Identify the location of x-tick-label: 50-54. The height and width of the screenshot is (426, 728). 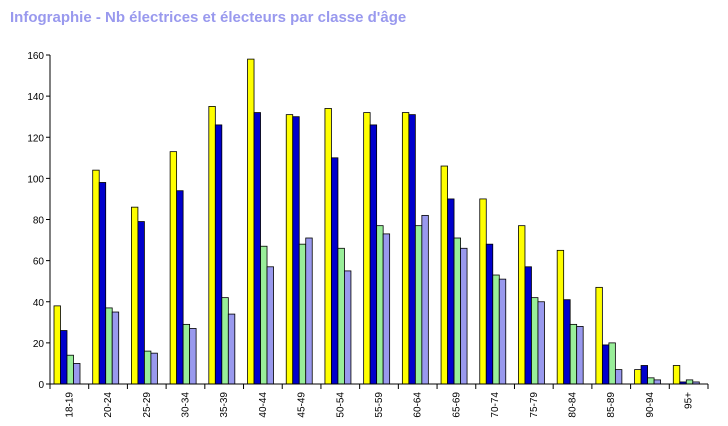
(340, 405).